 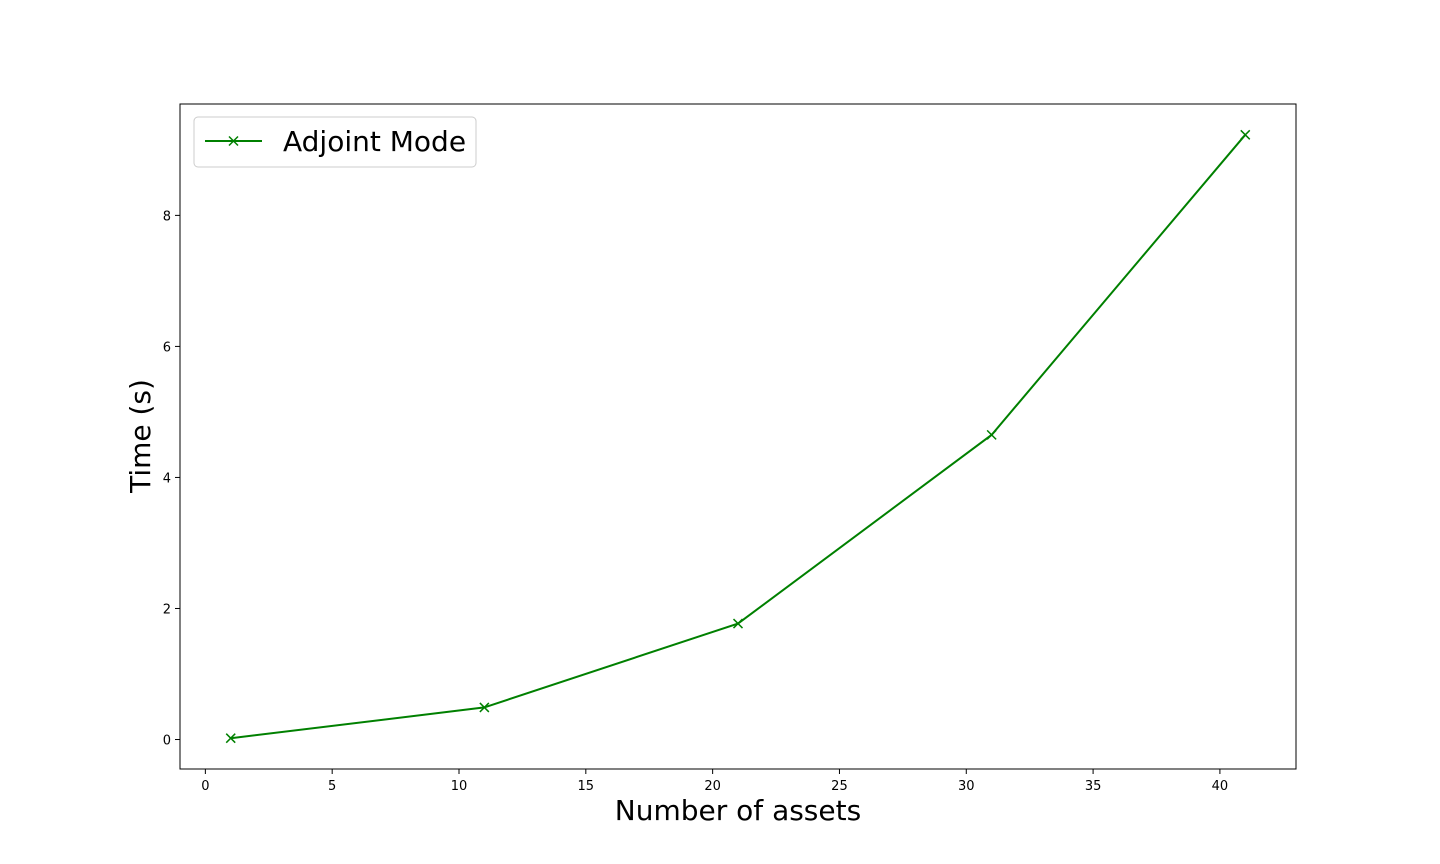 I want to click on y-axis-ticks: 0 2 4 6 8, so click(x=171, y=479).